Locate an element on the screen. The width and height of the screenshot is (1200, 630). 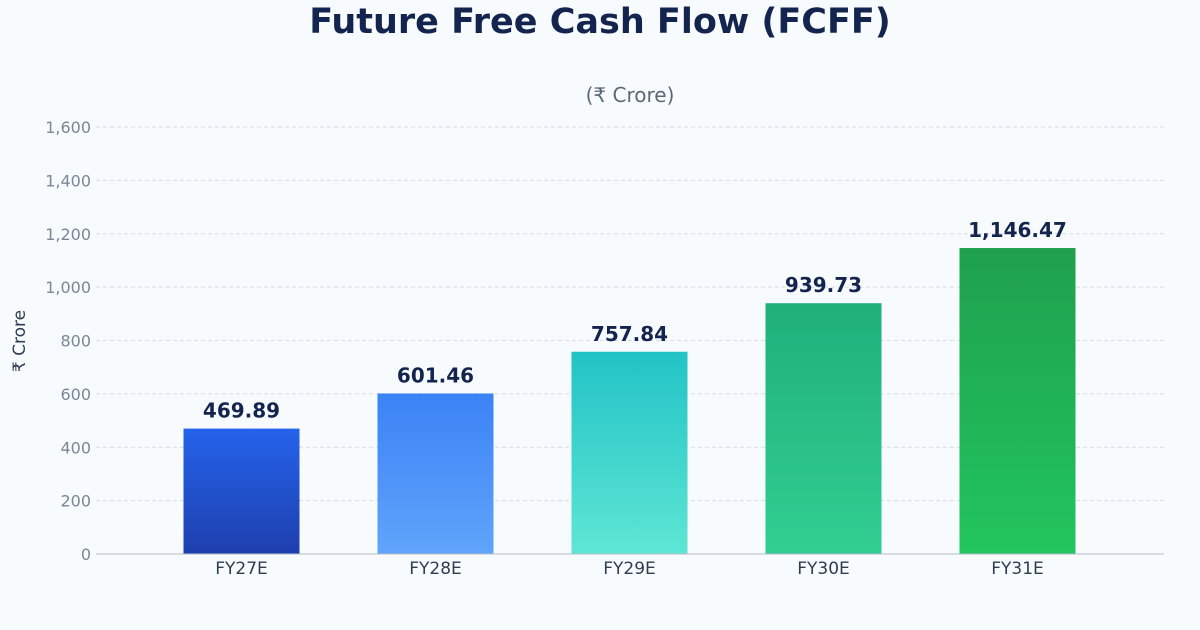
y-tick-label: 200 is located at coordinates (75, 501).